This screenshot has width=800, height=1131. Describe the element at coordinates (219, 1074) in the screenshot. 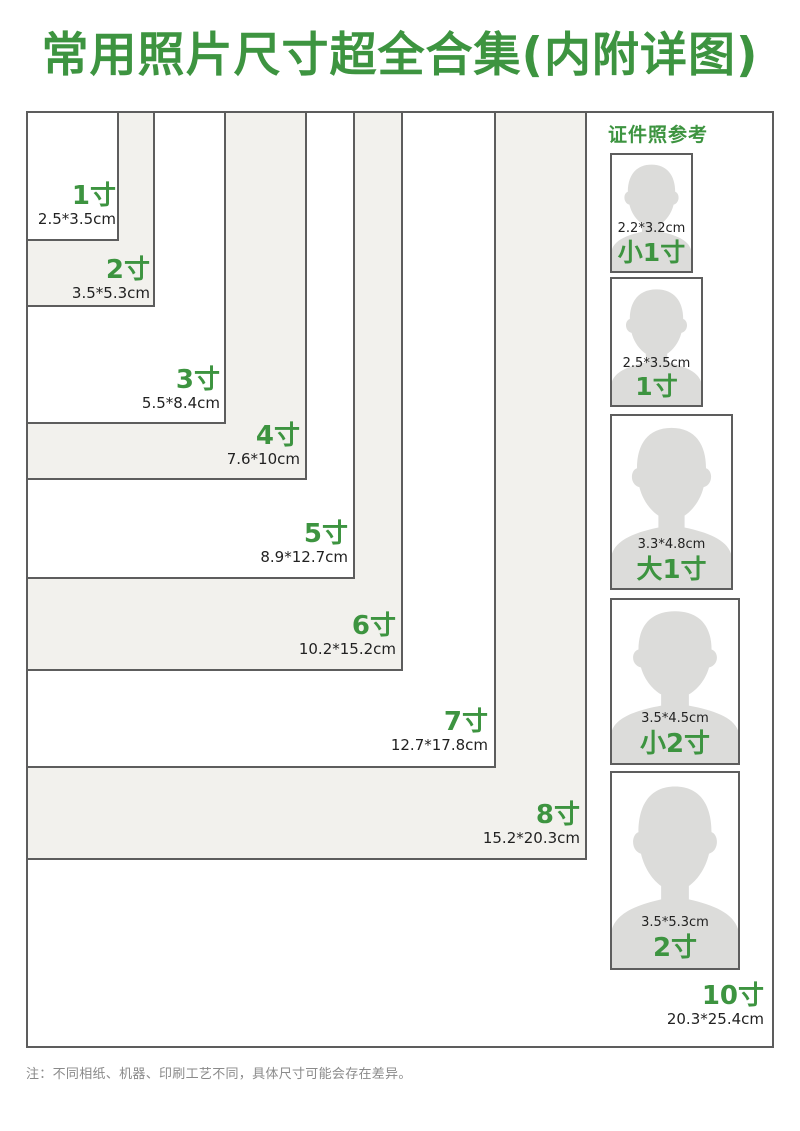

I see `footnote: 注：不同相纸、机器、印刷工艺不同，具体尺寸可能会存在差异。` at that location.